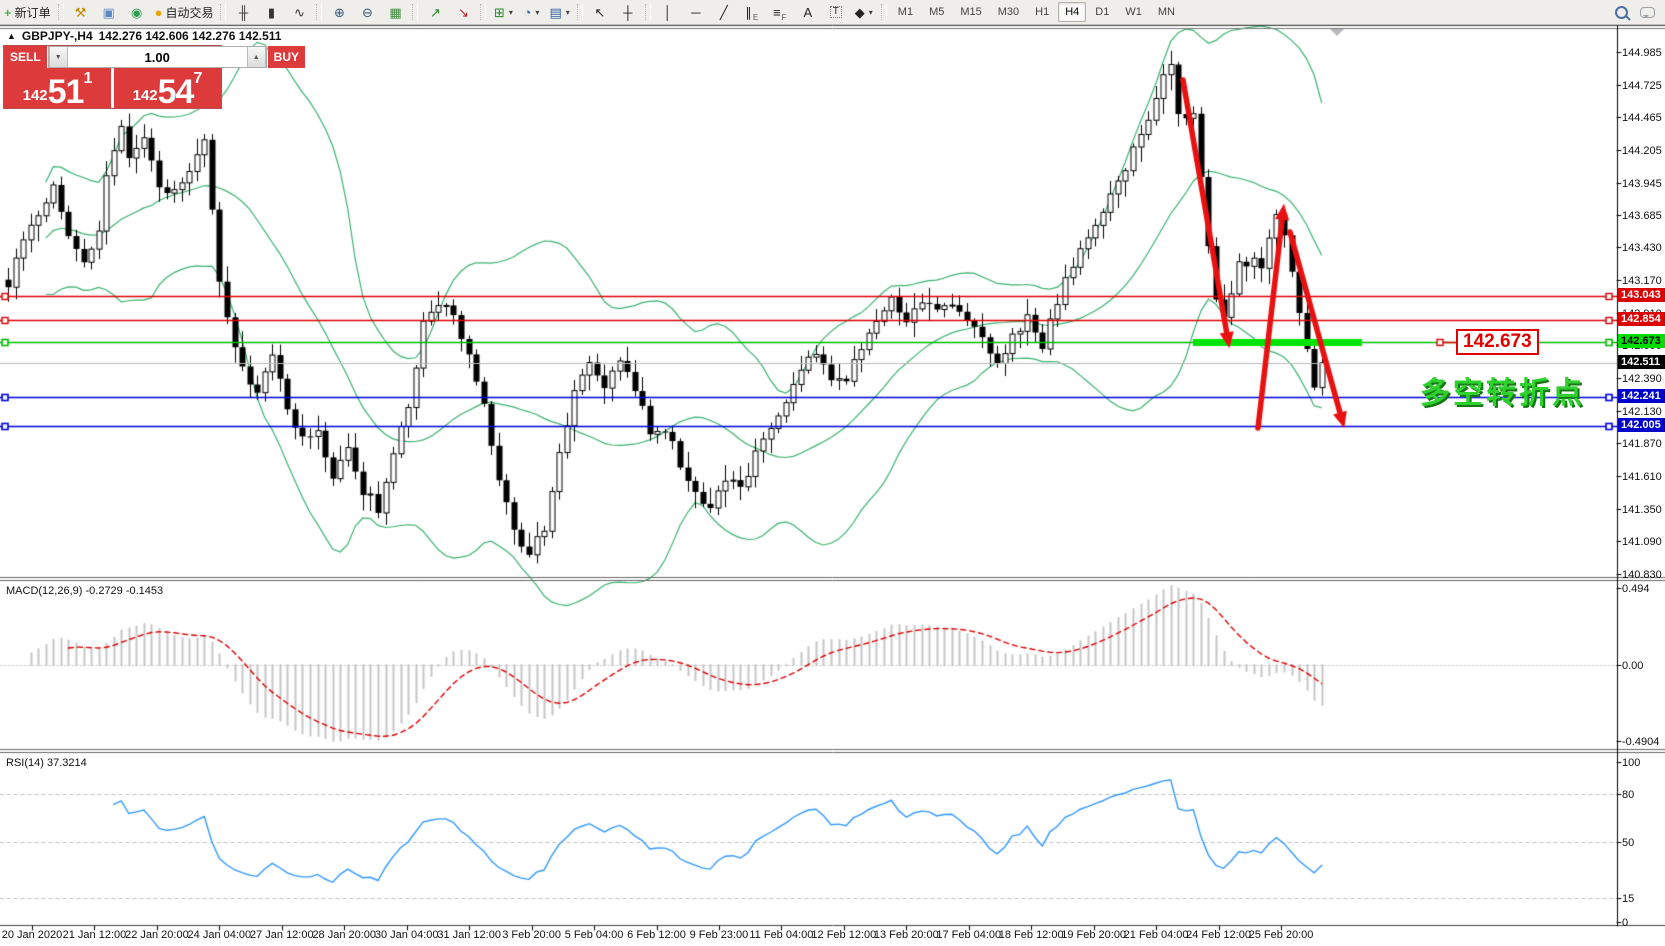 Image resolution: width=1665 pixels, height=946 pixels. I want to click on ask-price-box: 142 54 7, so click(167, 90).